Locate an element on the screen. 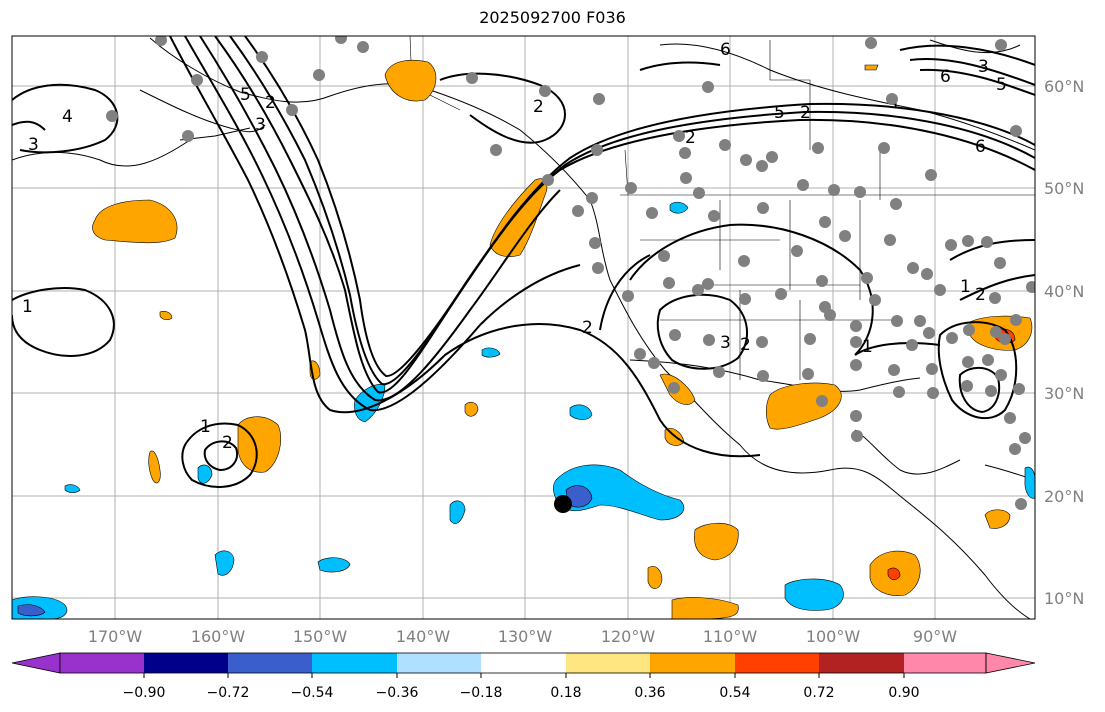 The height and width of the screenshot is (712, 1105). colorbar-tick-label: −0.18 is located at coordinates (481, 693).